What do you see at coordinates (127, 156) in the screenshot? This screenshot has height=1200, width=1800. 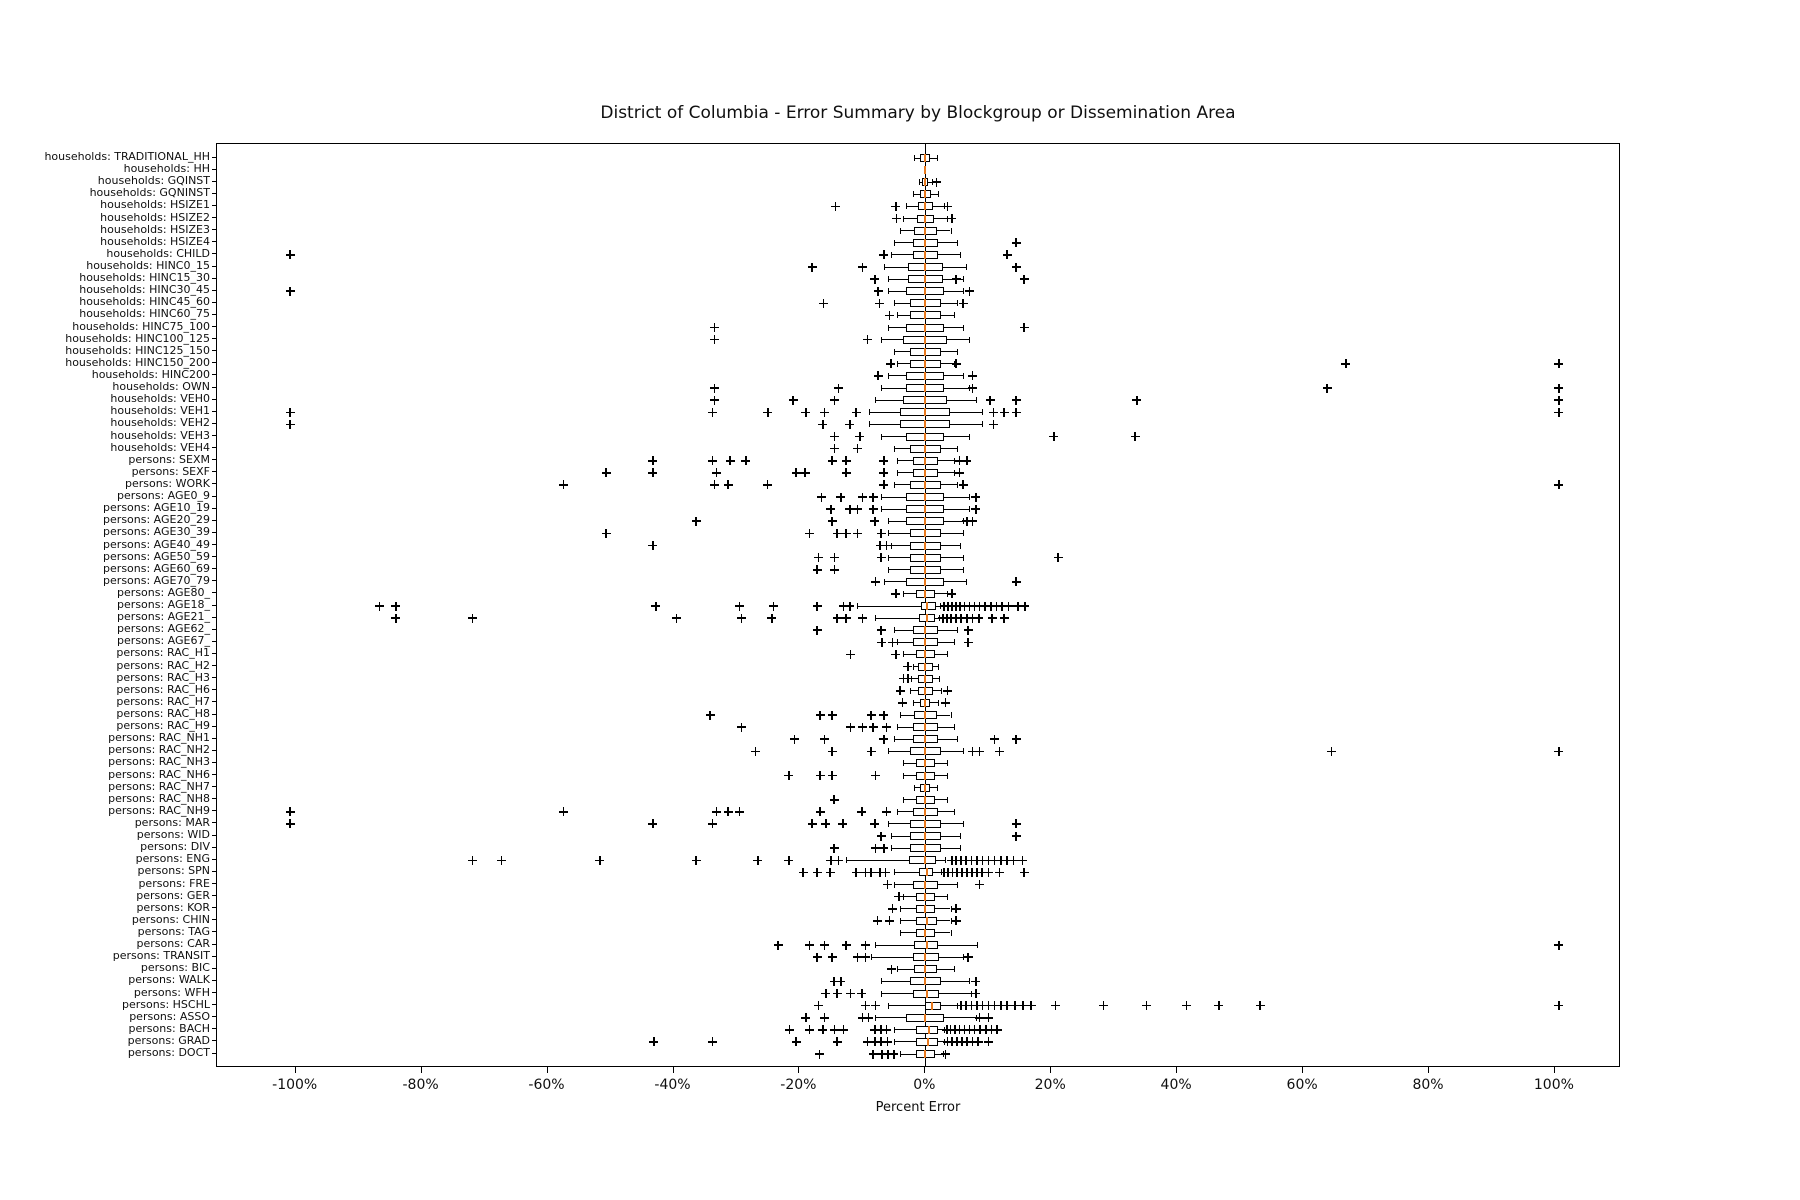 I see `y-tick-label: households: TRADITIONAL_HH` at bounding box center [127, 156].